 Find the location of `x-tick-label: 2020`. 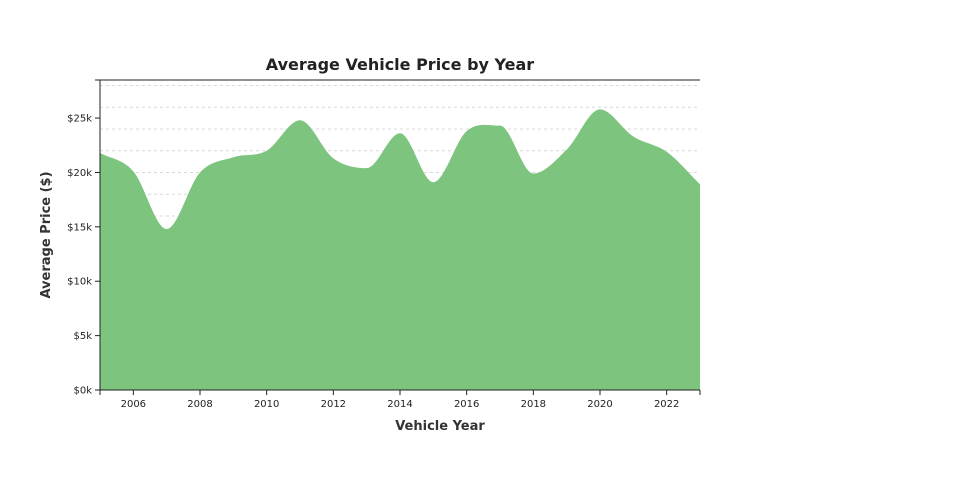

x-tick-label: 2020 is located at coordinates (599, 404).